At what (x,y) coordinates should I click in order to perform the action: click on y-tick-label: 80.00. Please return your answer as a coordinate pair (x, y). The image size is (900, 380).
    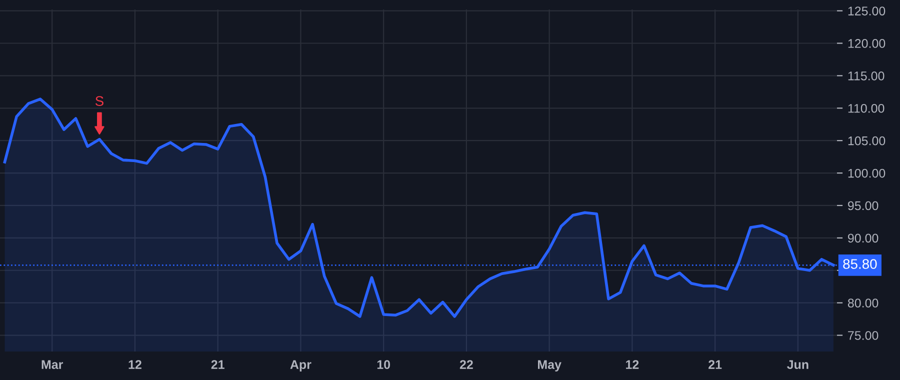
    Looking at the image, I should click on (863, 303).